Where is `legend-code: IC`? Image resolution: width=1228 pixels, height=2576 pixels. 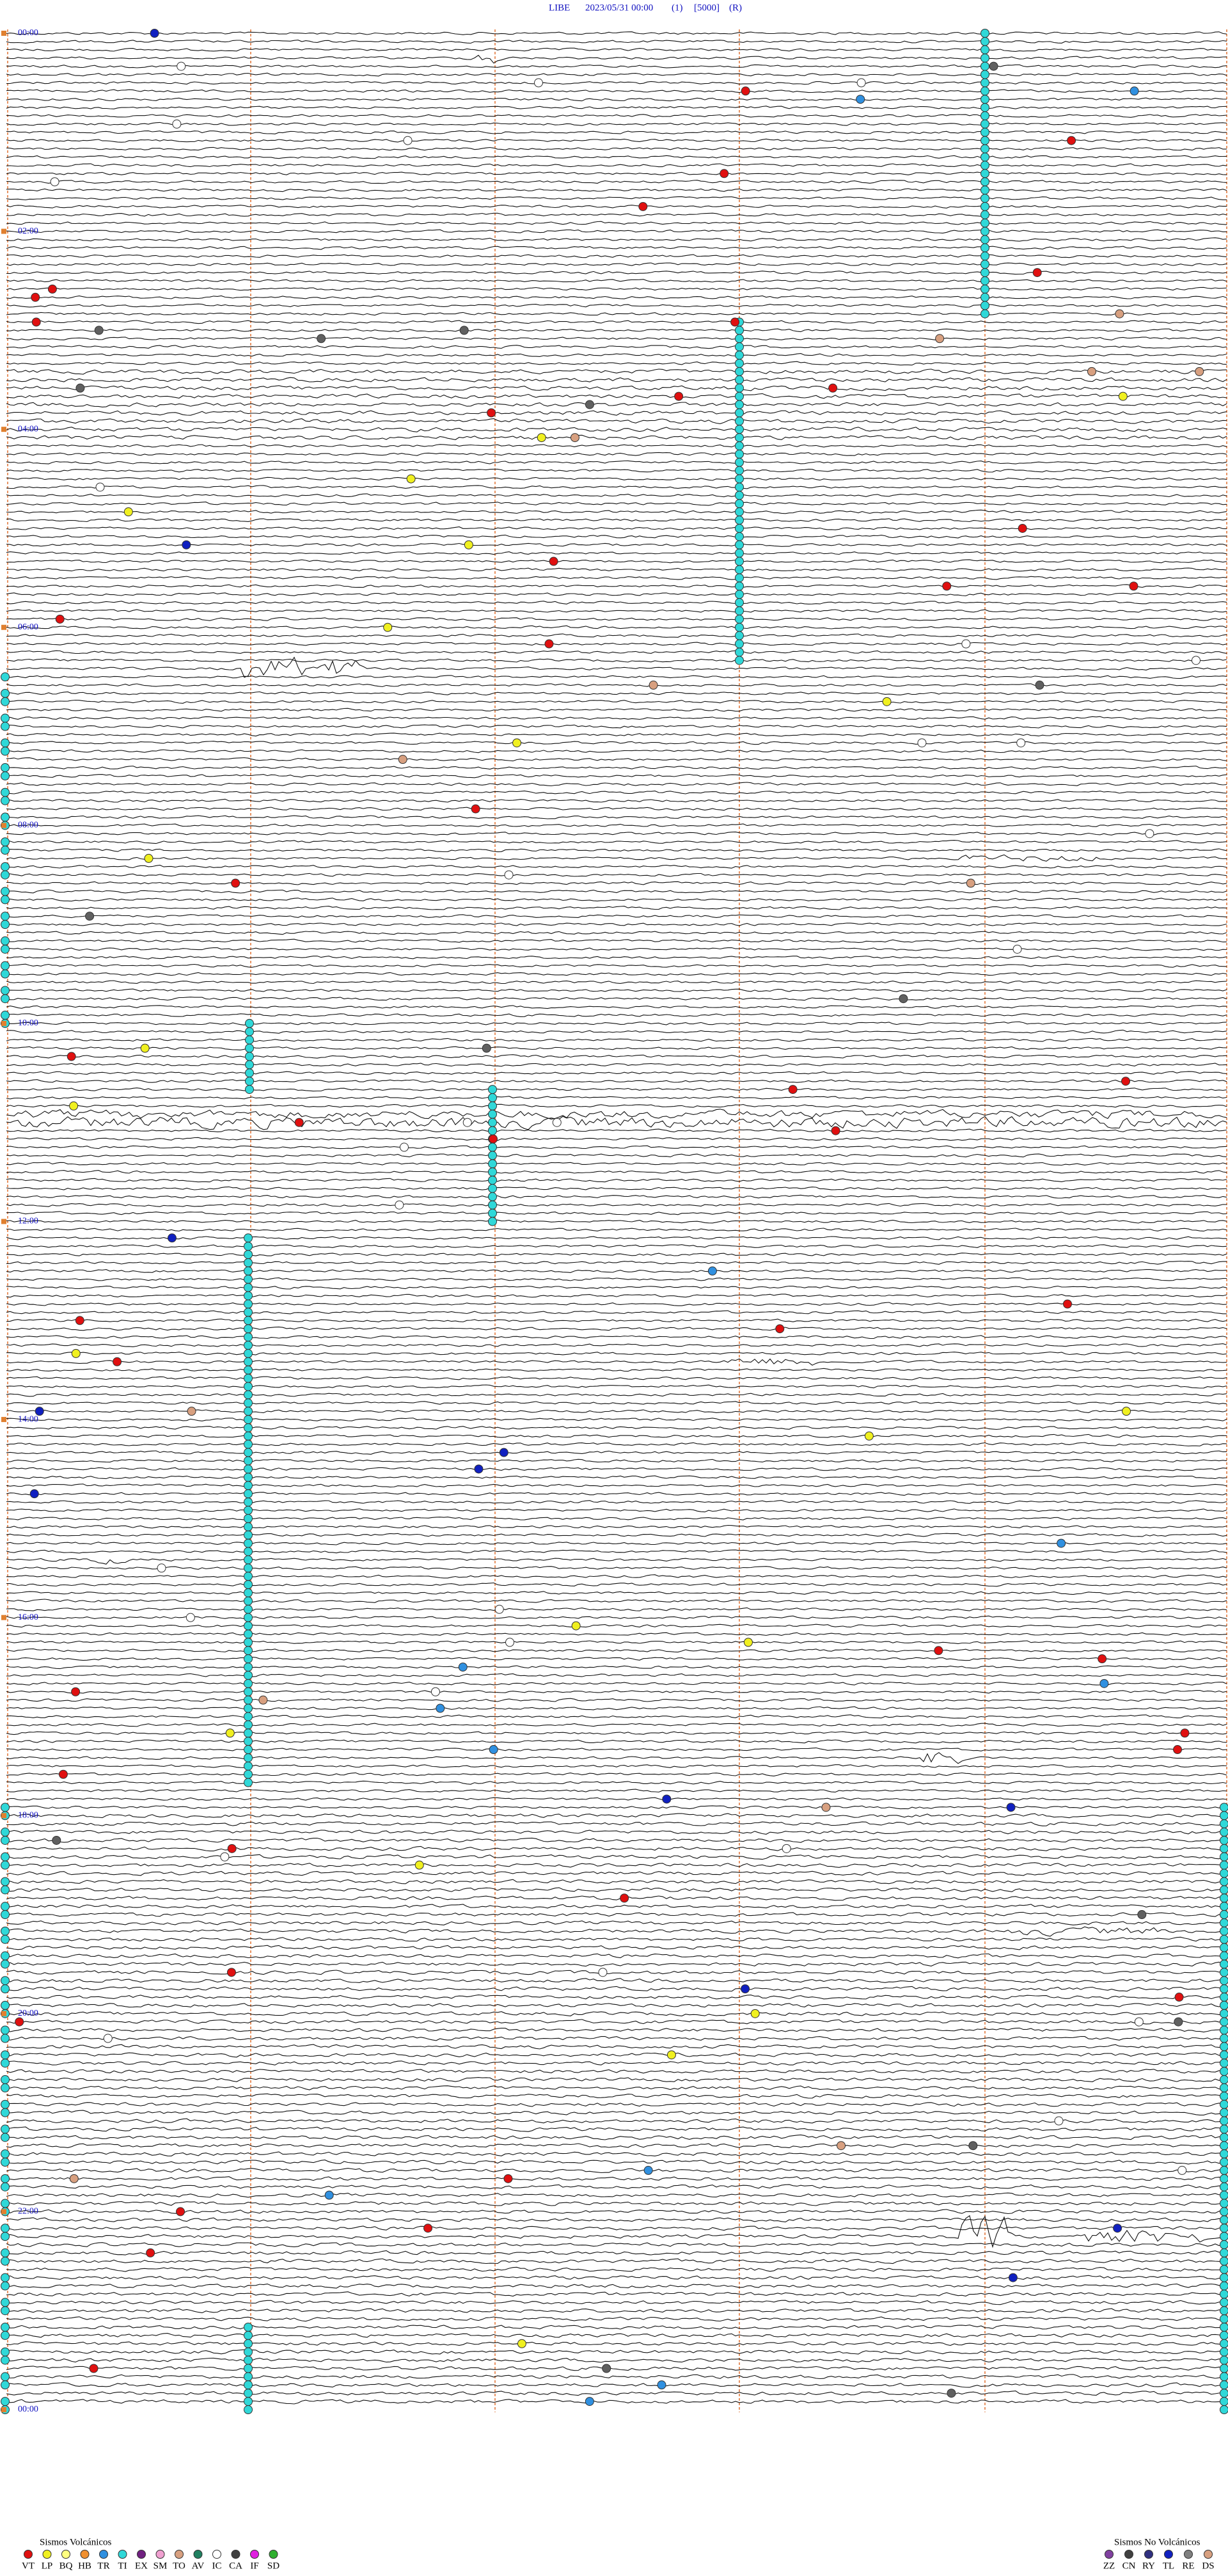 legend-code: IC is located at coordinates (217, 2566).